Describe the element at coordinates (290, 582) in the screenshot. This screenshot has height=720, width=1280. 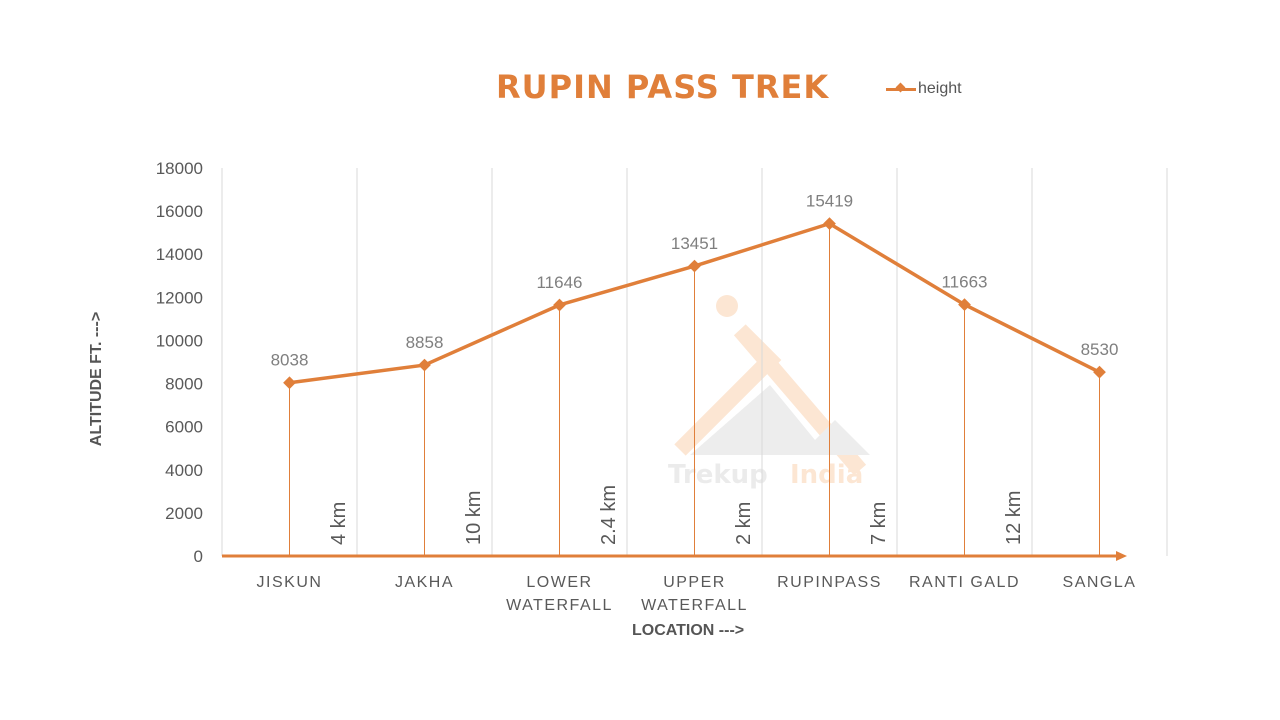
I see `x-category-label: JISKUN` at that location.